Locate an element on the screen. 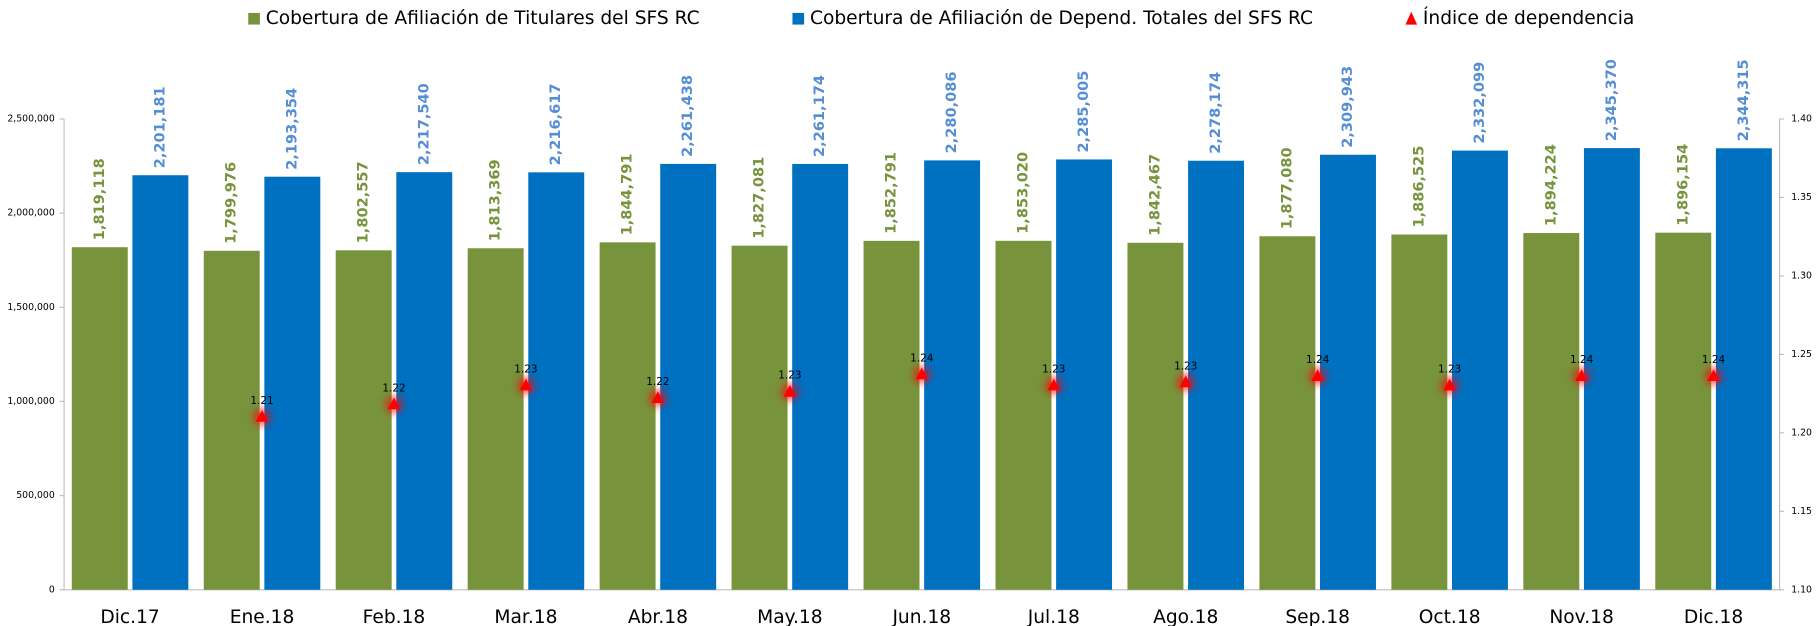 Image resolution: width=1818 pixels, height=626 pixels. bar-value-label: 2,344,315 is located at coordinates (1743, 100).